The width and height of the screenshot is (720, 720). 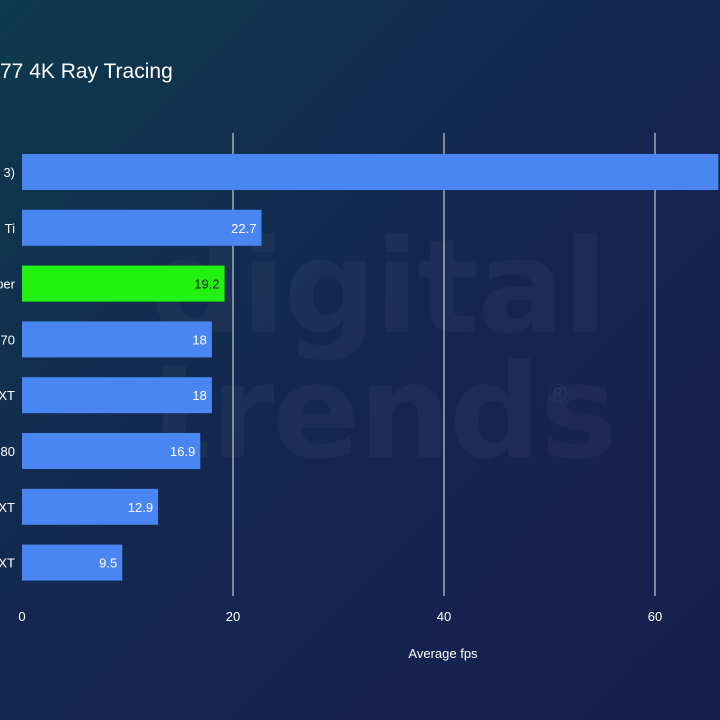 I want to click on category-label: 3), so click(x=9, y=172).